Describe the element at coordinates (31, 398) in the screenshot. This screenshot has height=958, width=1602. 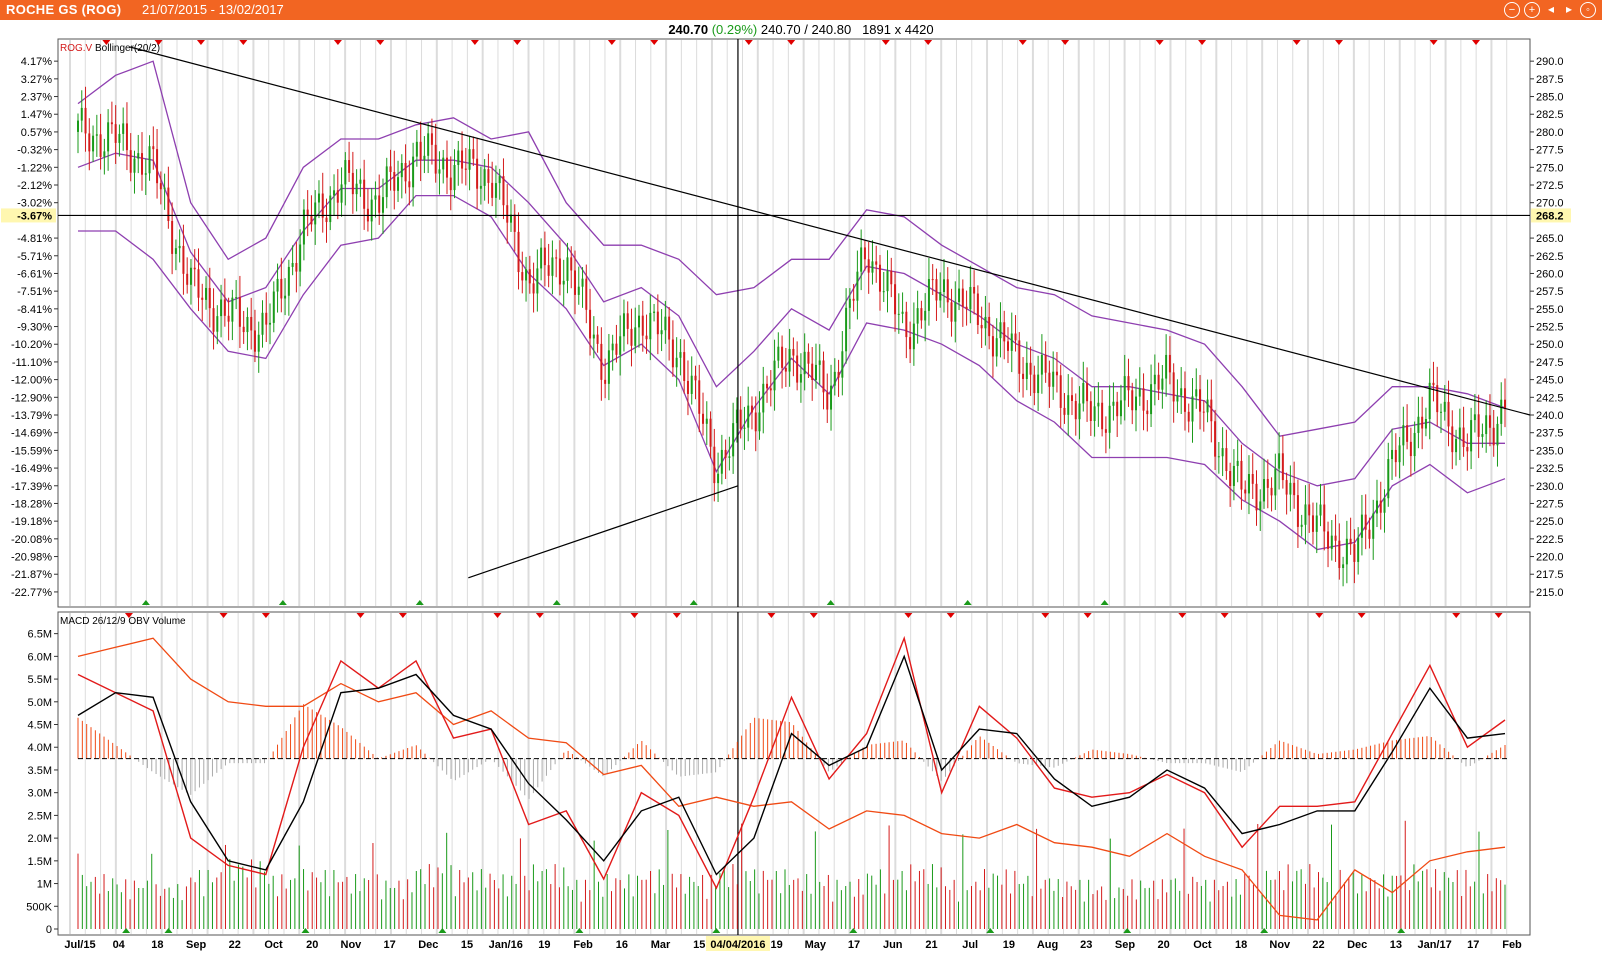
I see `percent-tick-label: -12.90%` at that location.